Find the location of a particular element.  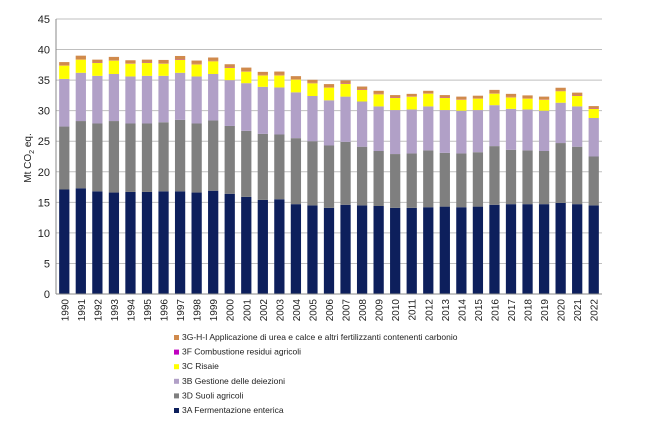

y-tick-label: 45 is located at coordinates (44, 20).